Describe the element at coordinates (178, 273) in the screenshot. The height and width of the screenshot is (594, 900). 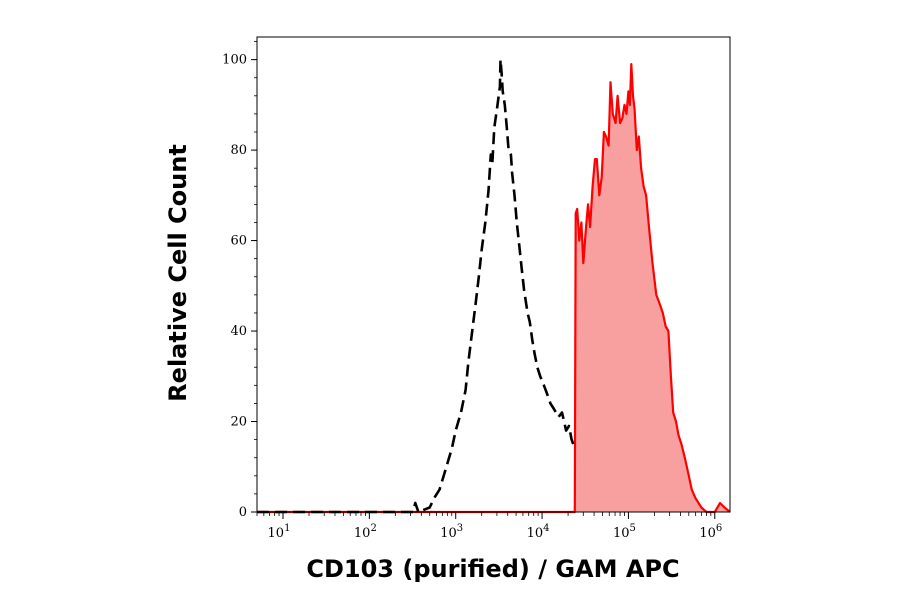
I see `y-axis-title: Relative Cell Count` at that location.